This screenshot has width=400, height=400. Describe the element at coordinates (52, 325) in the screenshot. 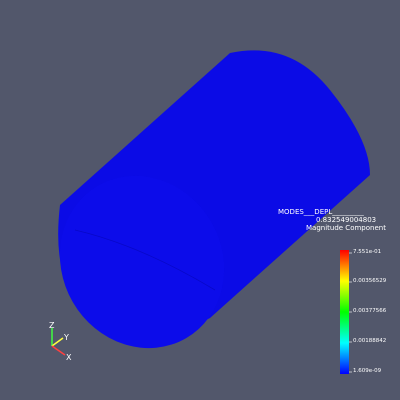

I see `z-axis-label: Z` at that location.